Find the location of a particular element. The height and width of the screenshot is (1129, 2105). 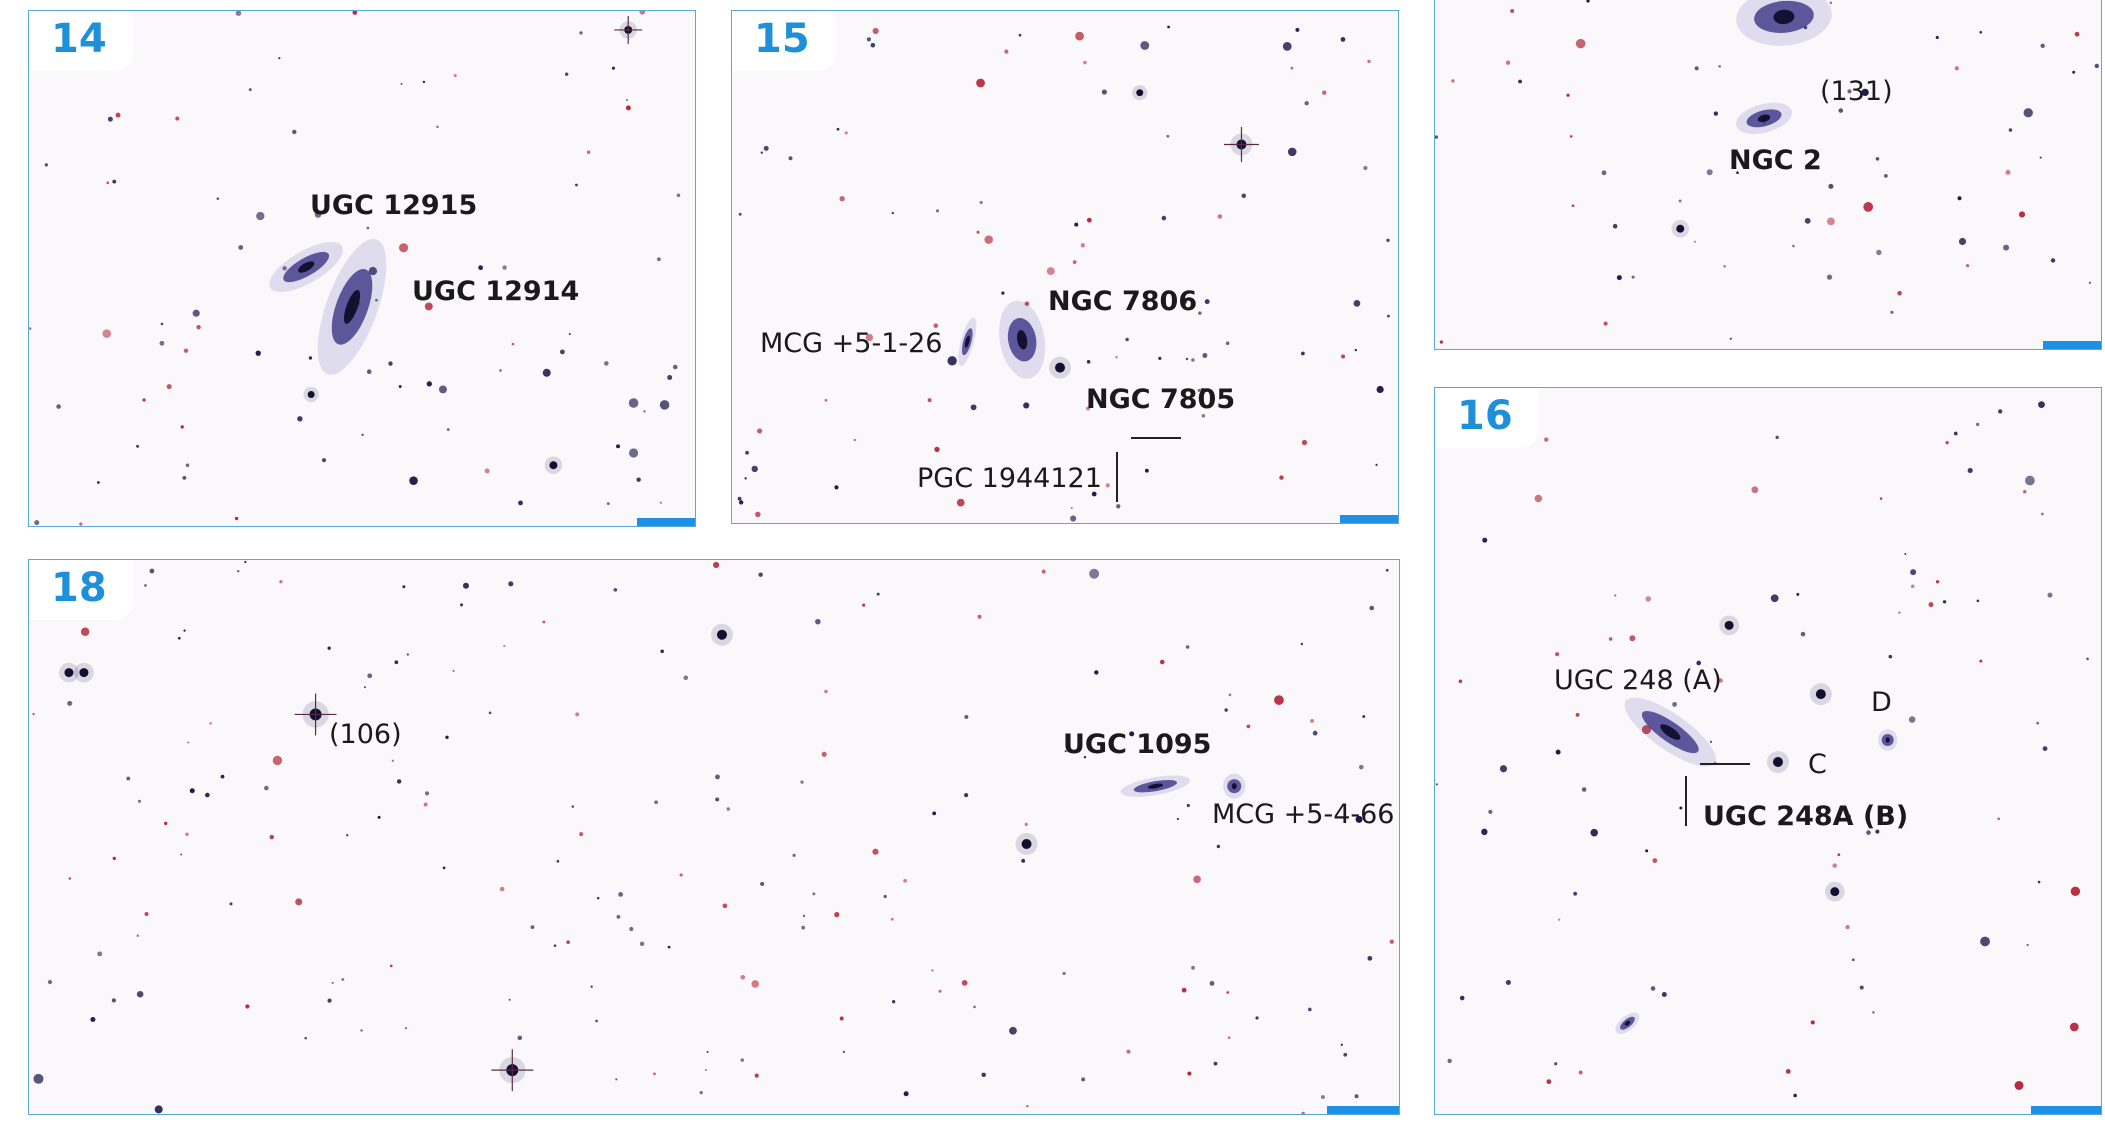

galaxy-ugc-12914-core is located at coordinates (352, 306).